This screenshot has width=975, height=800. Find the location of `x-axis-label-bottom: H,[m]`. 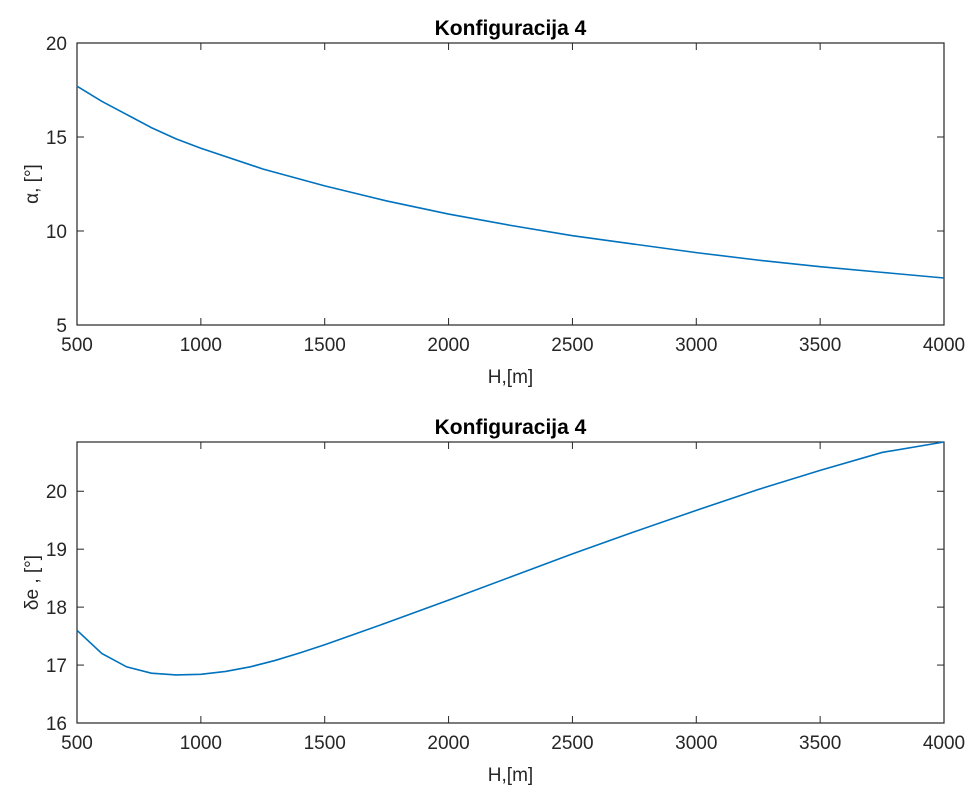

x-axis-label-bottom: H,[m] is located at coordinates (510, 775).